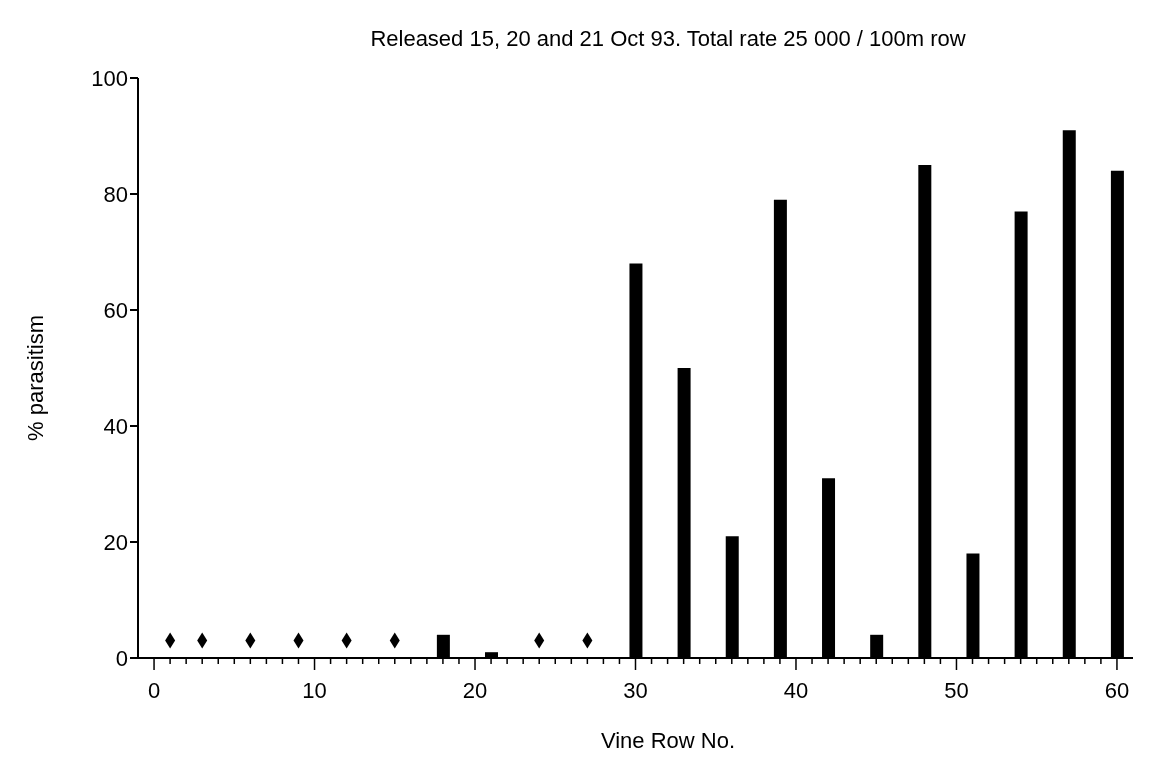 Image resolution: width=1150 pixels, height=777 pixels. I want to click on y-tick-label: 40, so click(115, 426).